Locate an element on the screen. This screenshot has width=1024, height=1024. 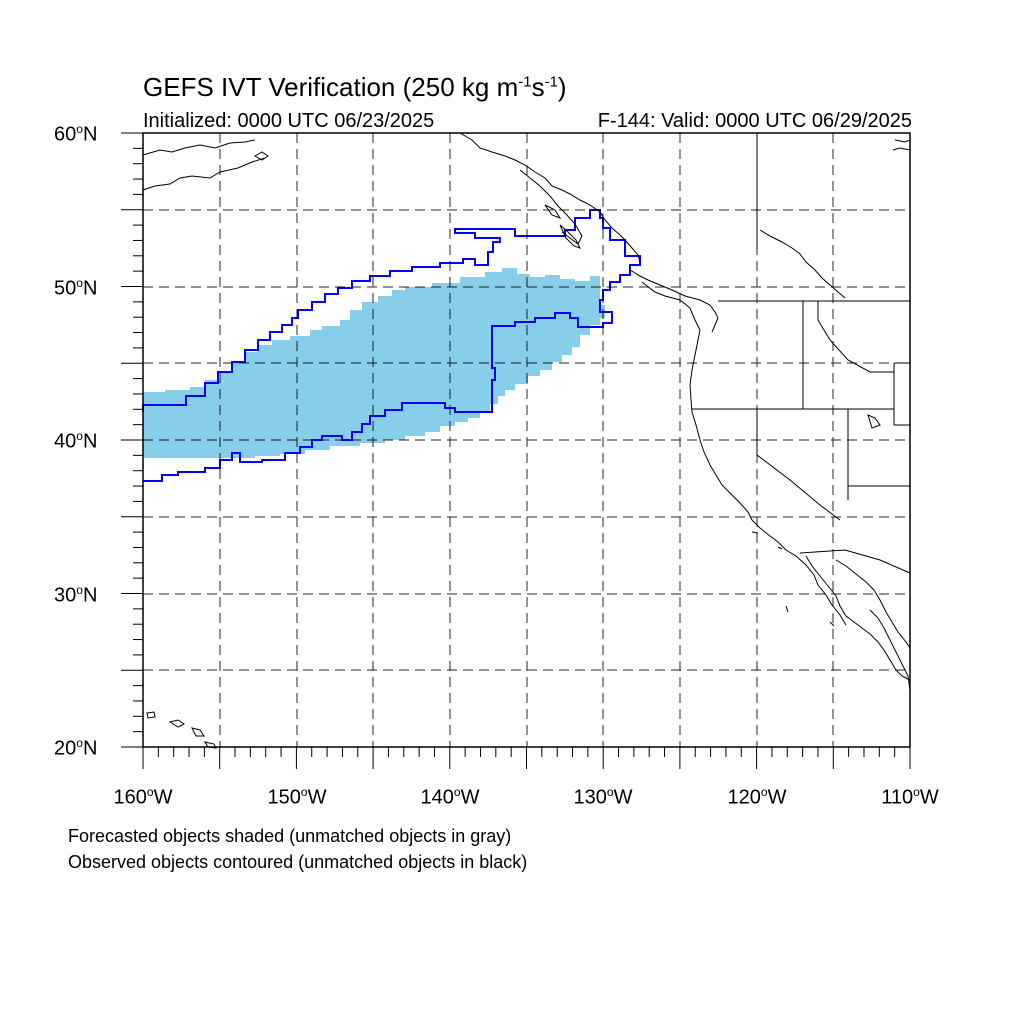
lon-label-120w: 120oW is located at coordinates (757, 797).